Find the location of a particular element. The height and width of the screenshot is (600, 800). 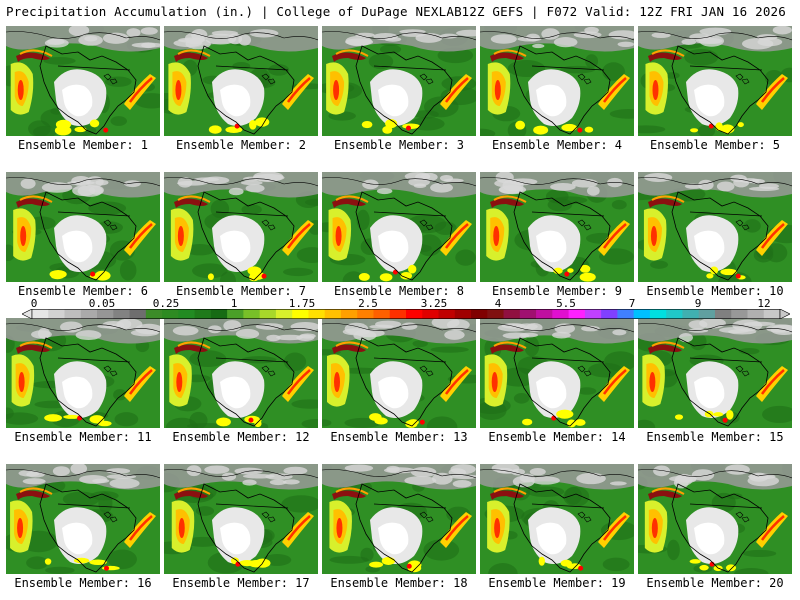

tropical-precip-max is located at coordinates (264, 276).